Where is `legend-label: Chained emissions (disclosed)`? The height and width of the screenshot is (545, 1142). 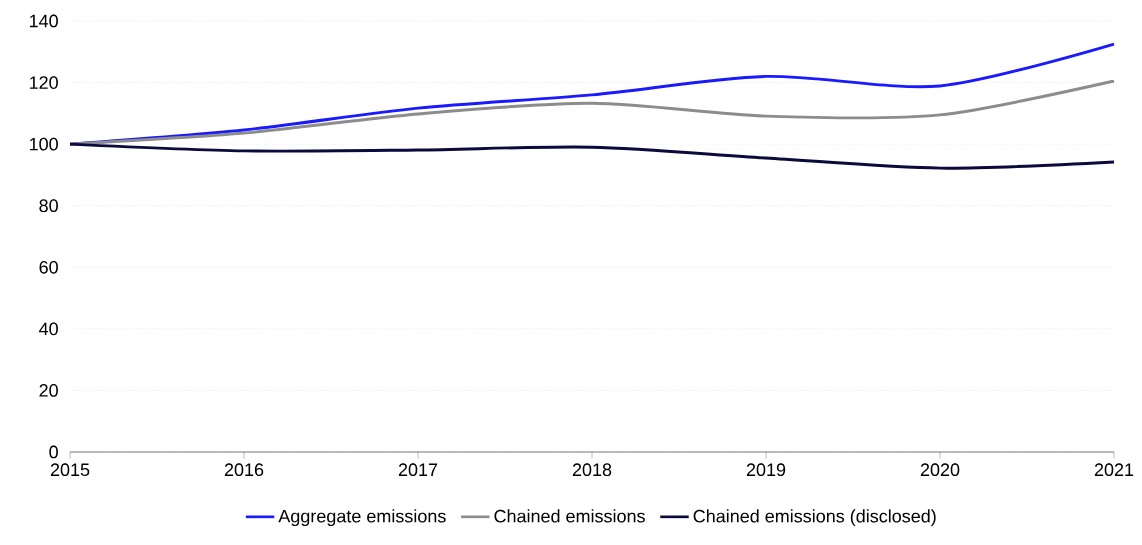
legend-label: Chained emissions (disclosed) is located at coordinates (814, 518).